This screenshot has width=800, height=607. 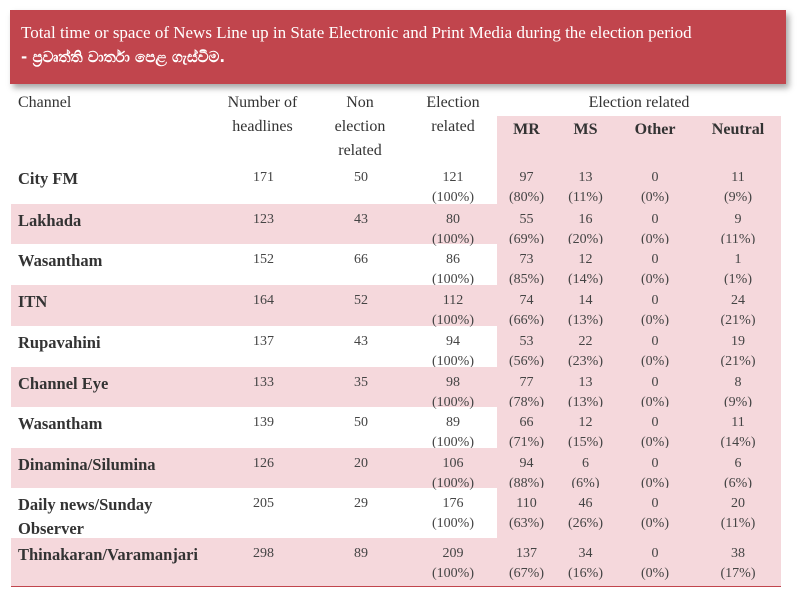 What do you see at coordinates (263, 382) in the screenshot?
I see `cell-headlines: 133` at bounding box center [263, 382].